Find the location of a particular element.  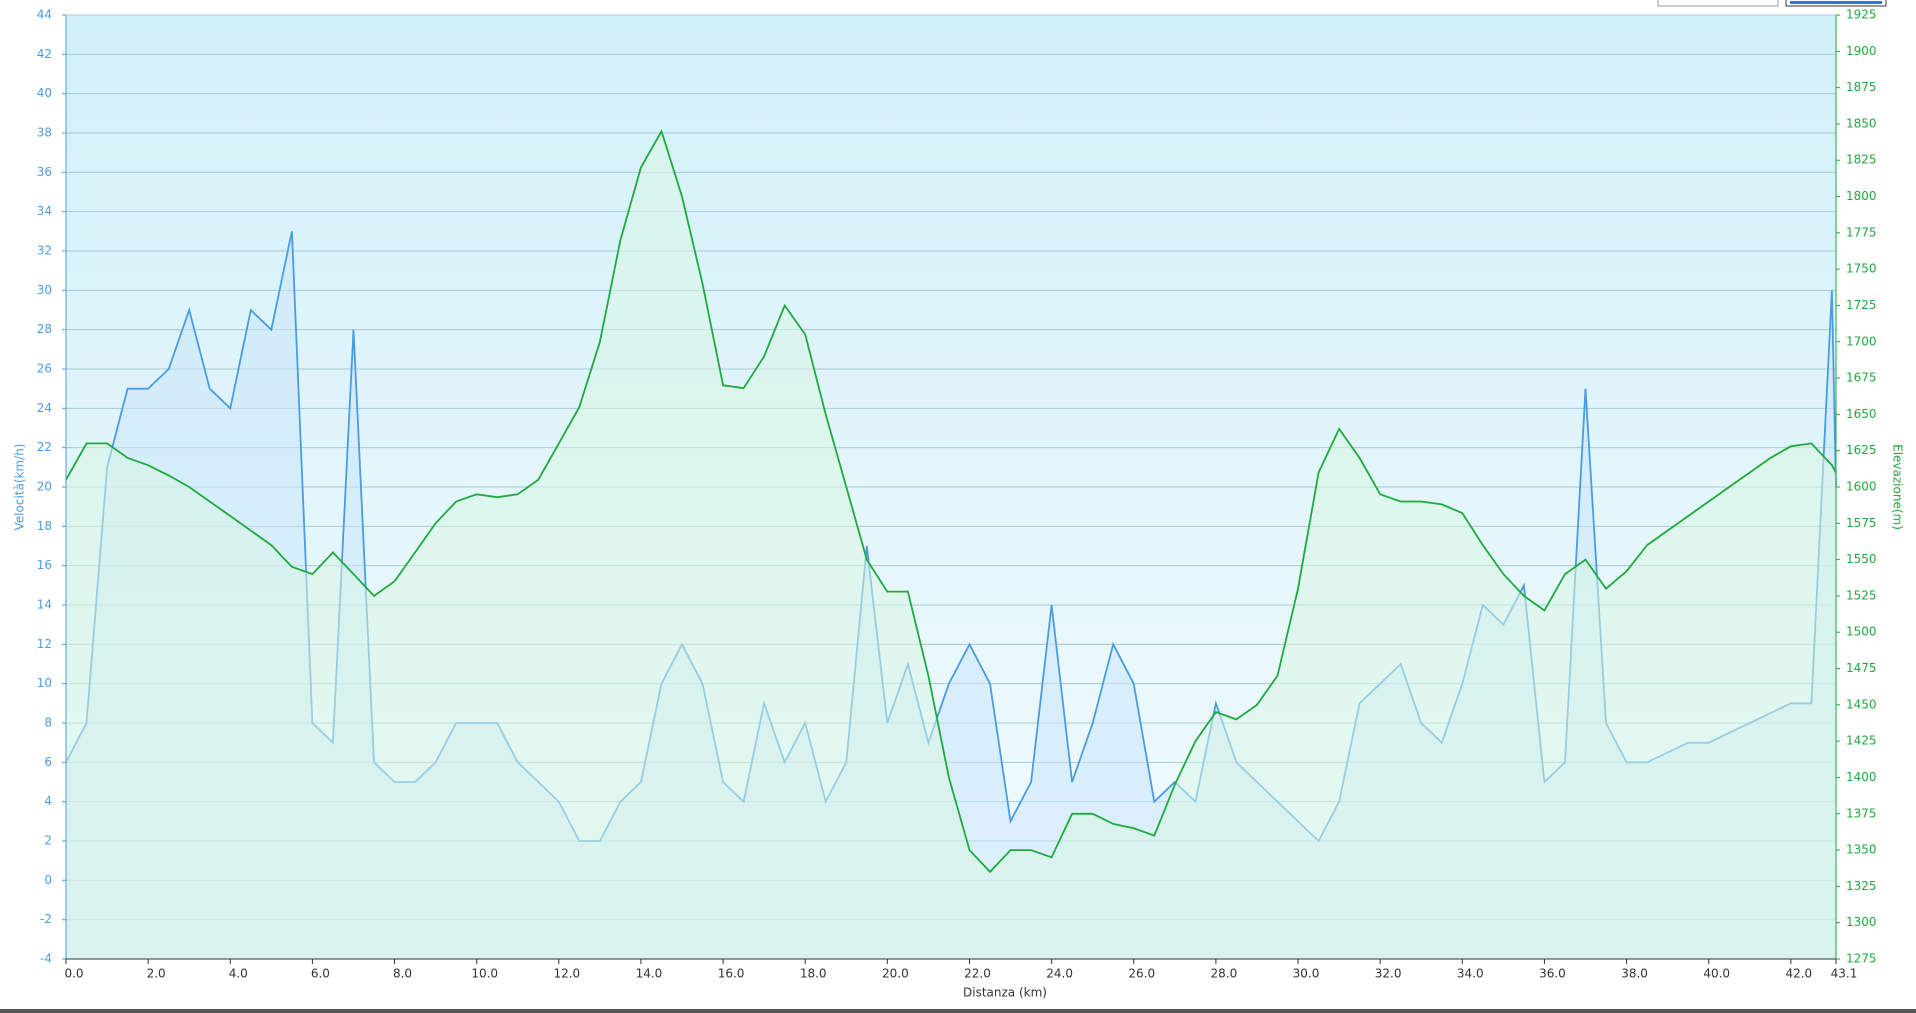

x-tick-label: 18.0 is located at coordinates (813, 974).